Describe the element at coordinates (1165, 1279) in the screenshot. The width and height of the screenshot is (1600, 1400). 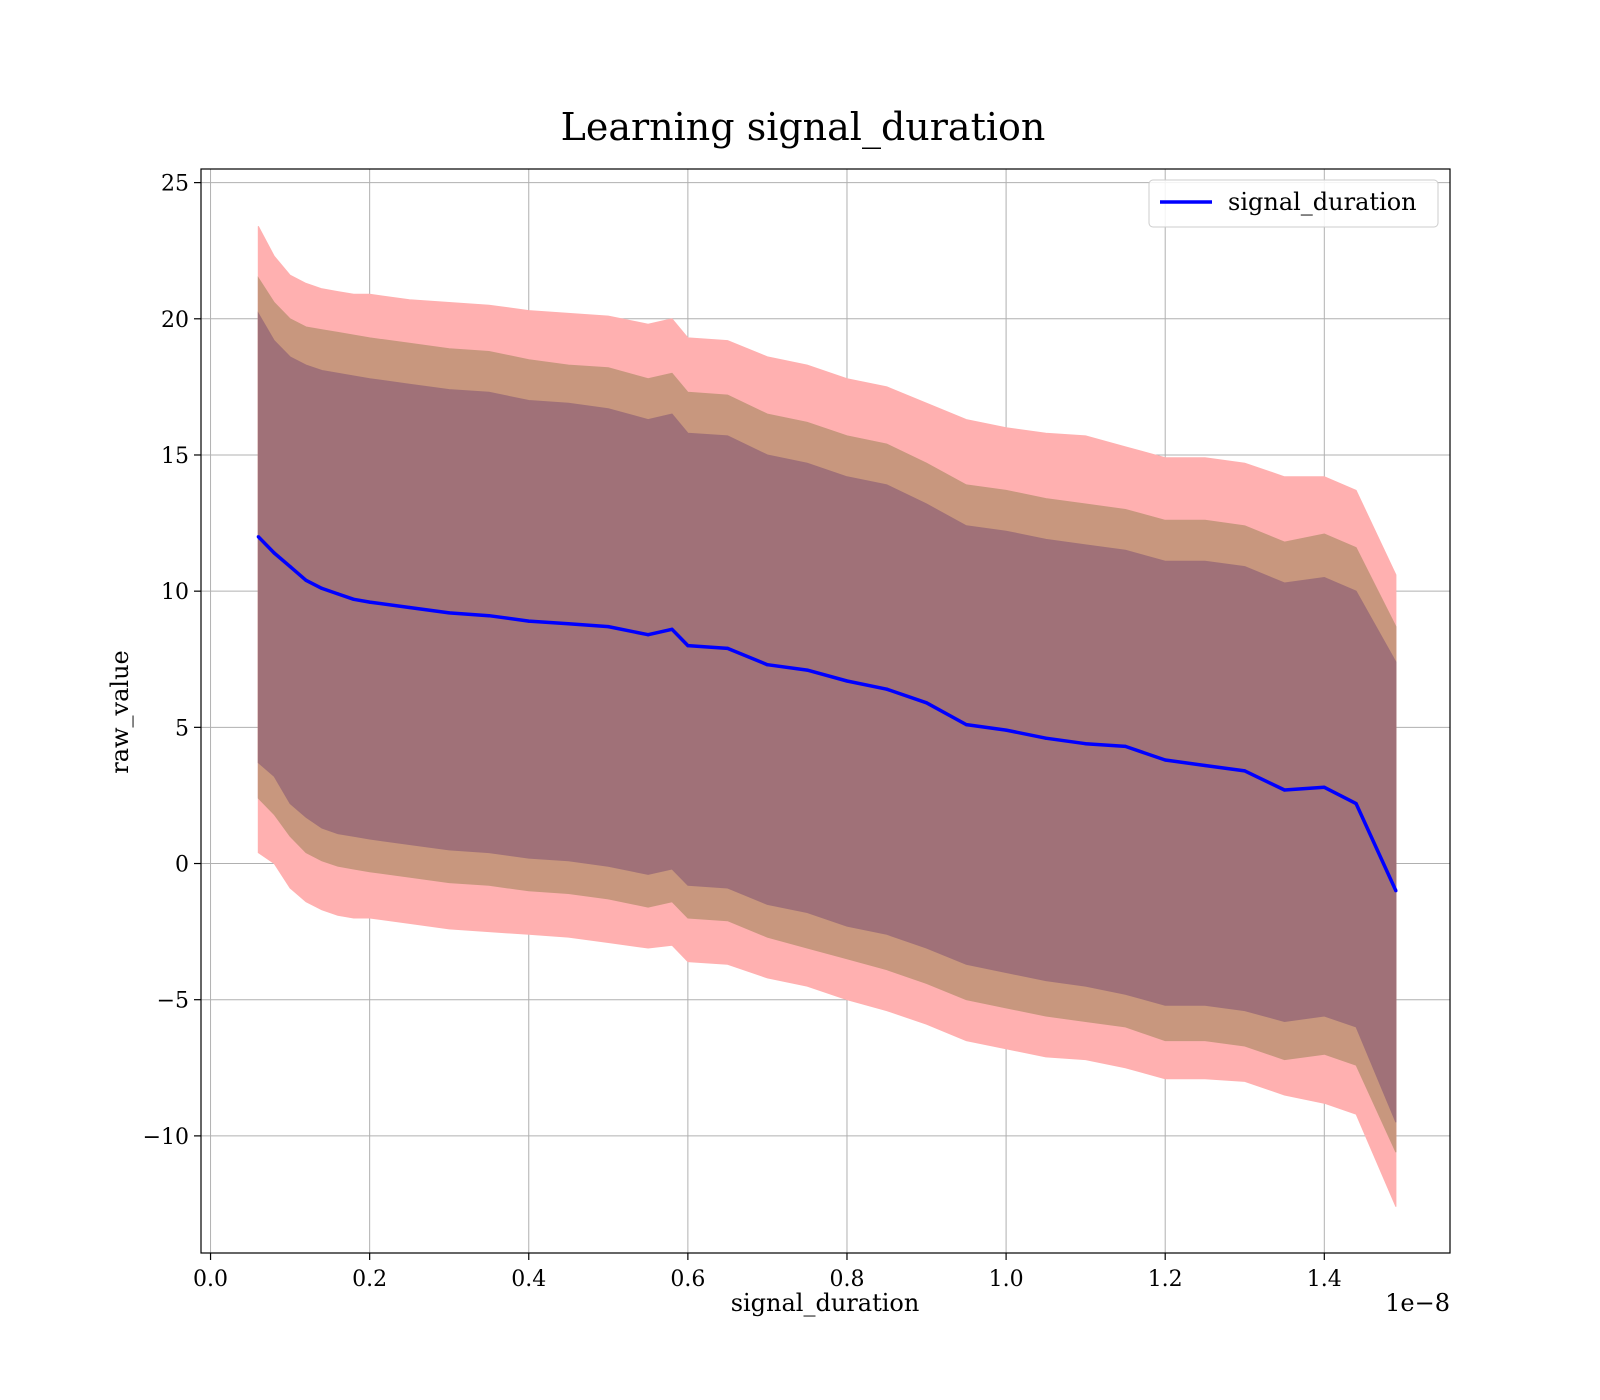
I see `x-tick-label: 1.2` at that location.